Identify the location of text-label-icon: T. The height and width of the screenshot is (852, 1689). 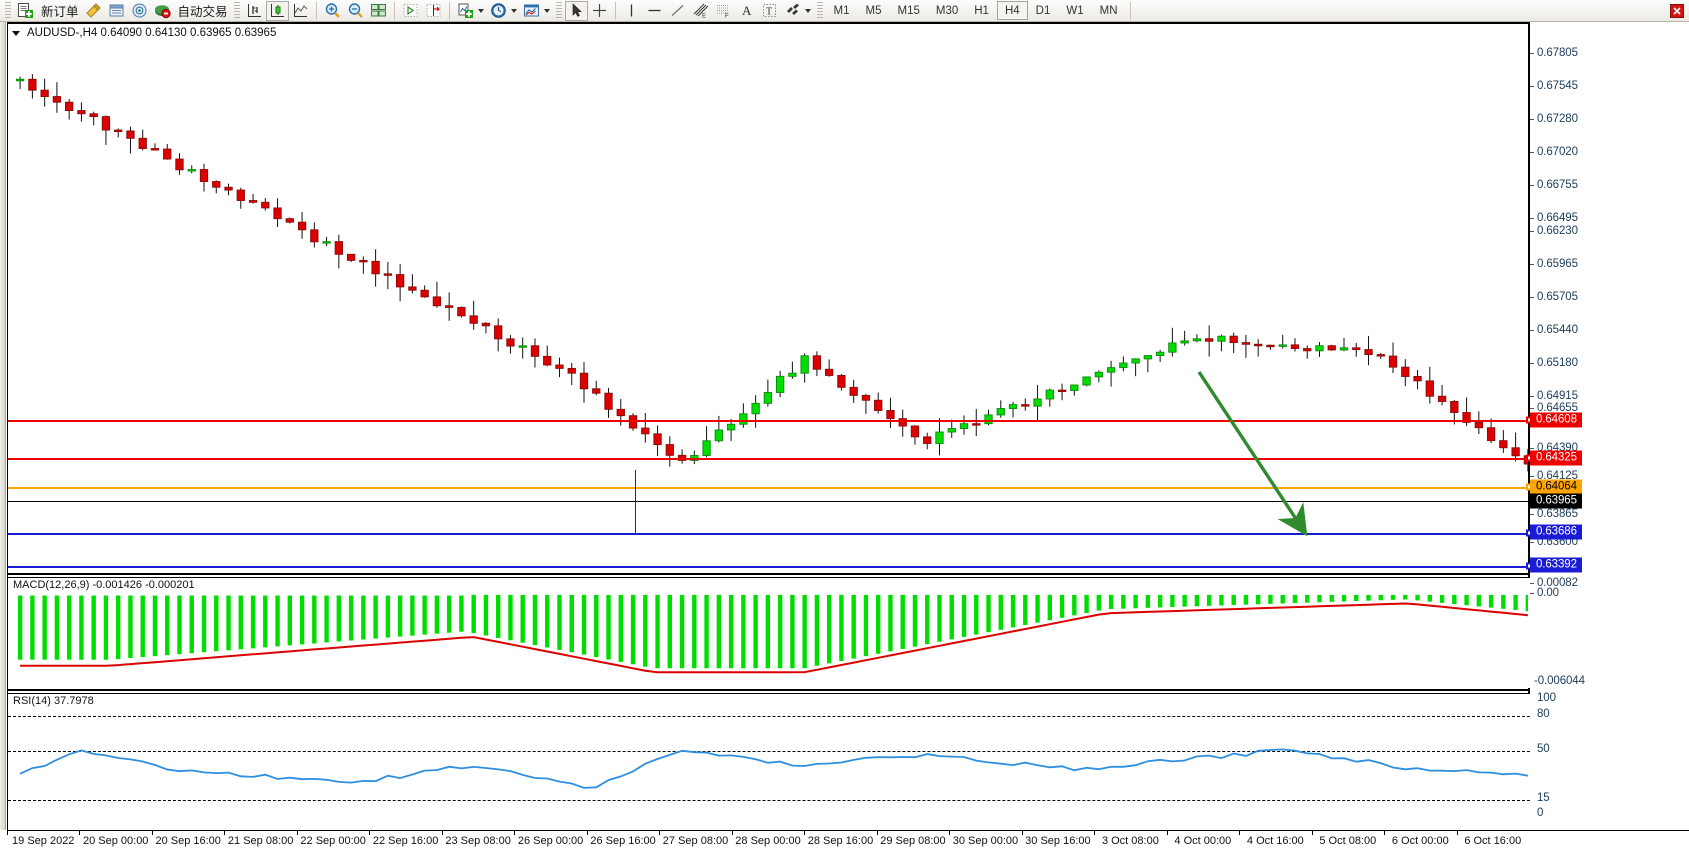
(769, 11).